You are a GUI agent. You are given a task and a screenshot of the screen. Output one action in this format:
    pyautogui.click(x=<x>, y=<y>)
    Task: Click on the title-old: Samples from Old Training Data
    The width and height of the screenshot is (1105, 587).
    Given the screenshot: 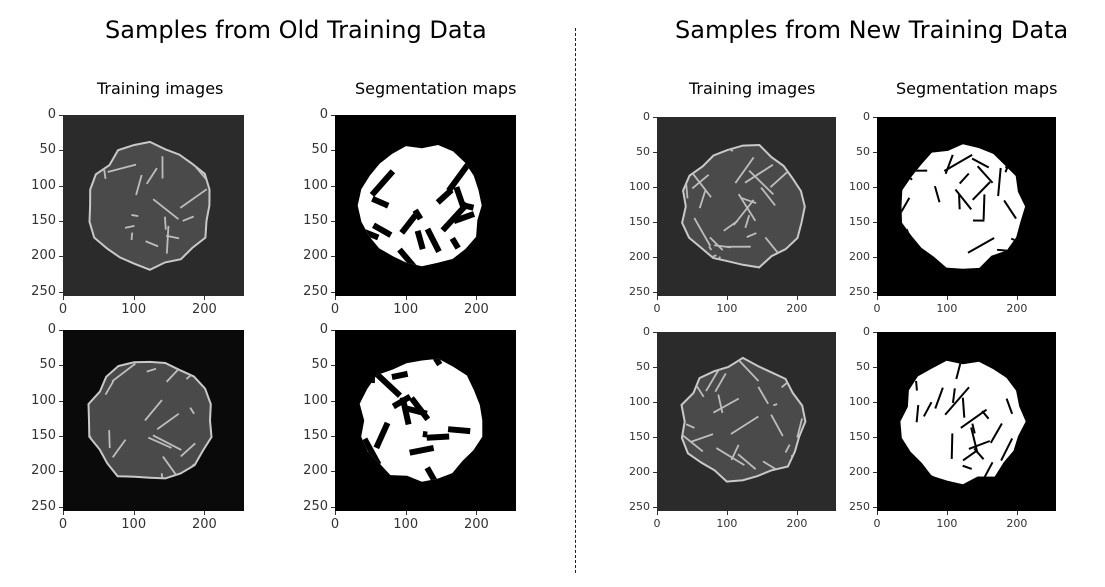 What is the action you would take?
    pyautogui.click(x=296, y=30)
    